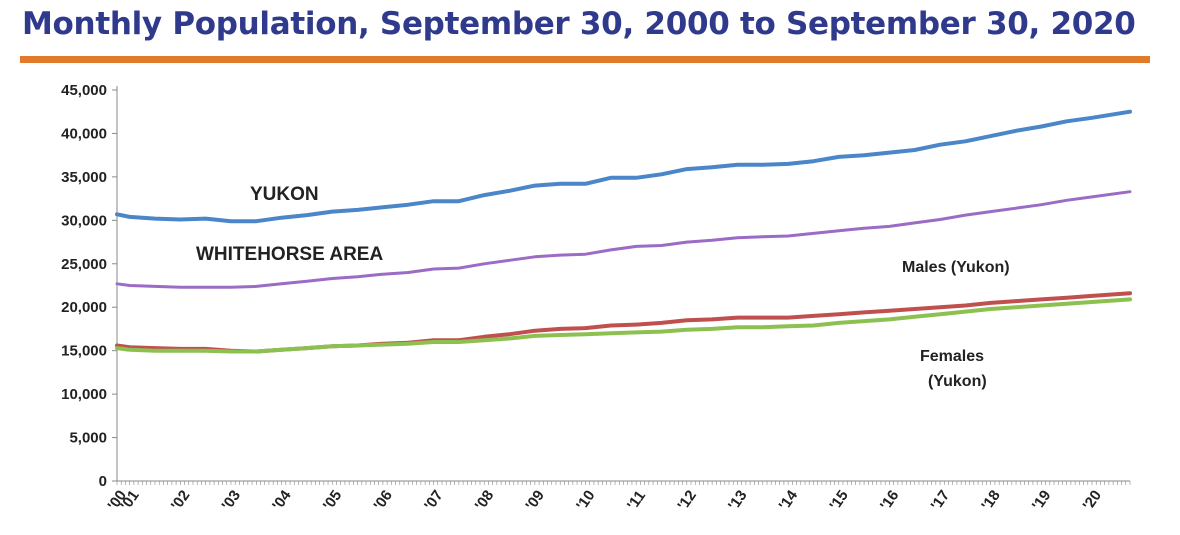 The image size is (1180, 535). What do you see at coordinates (84, 90) in the screenshot?
I see `y-tick-label: 45,000` at bounding box center [84, 90].